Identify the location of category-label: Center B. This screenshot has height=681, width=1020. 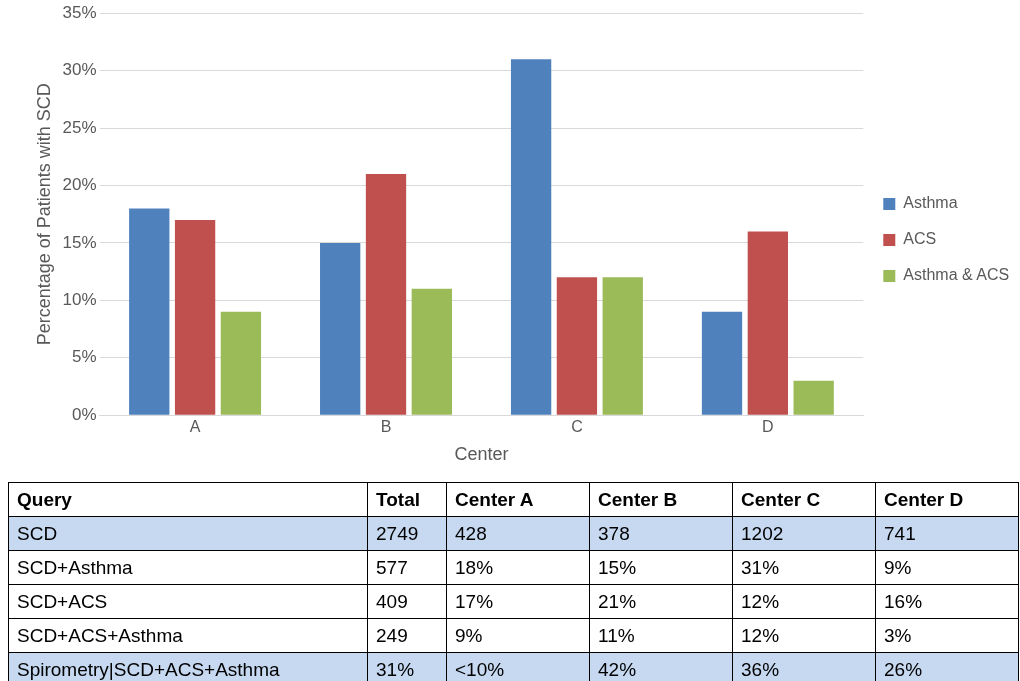
(661, 499).